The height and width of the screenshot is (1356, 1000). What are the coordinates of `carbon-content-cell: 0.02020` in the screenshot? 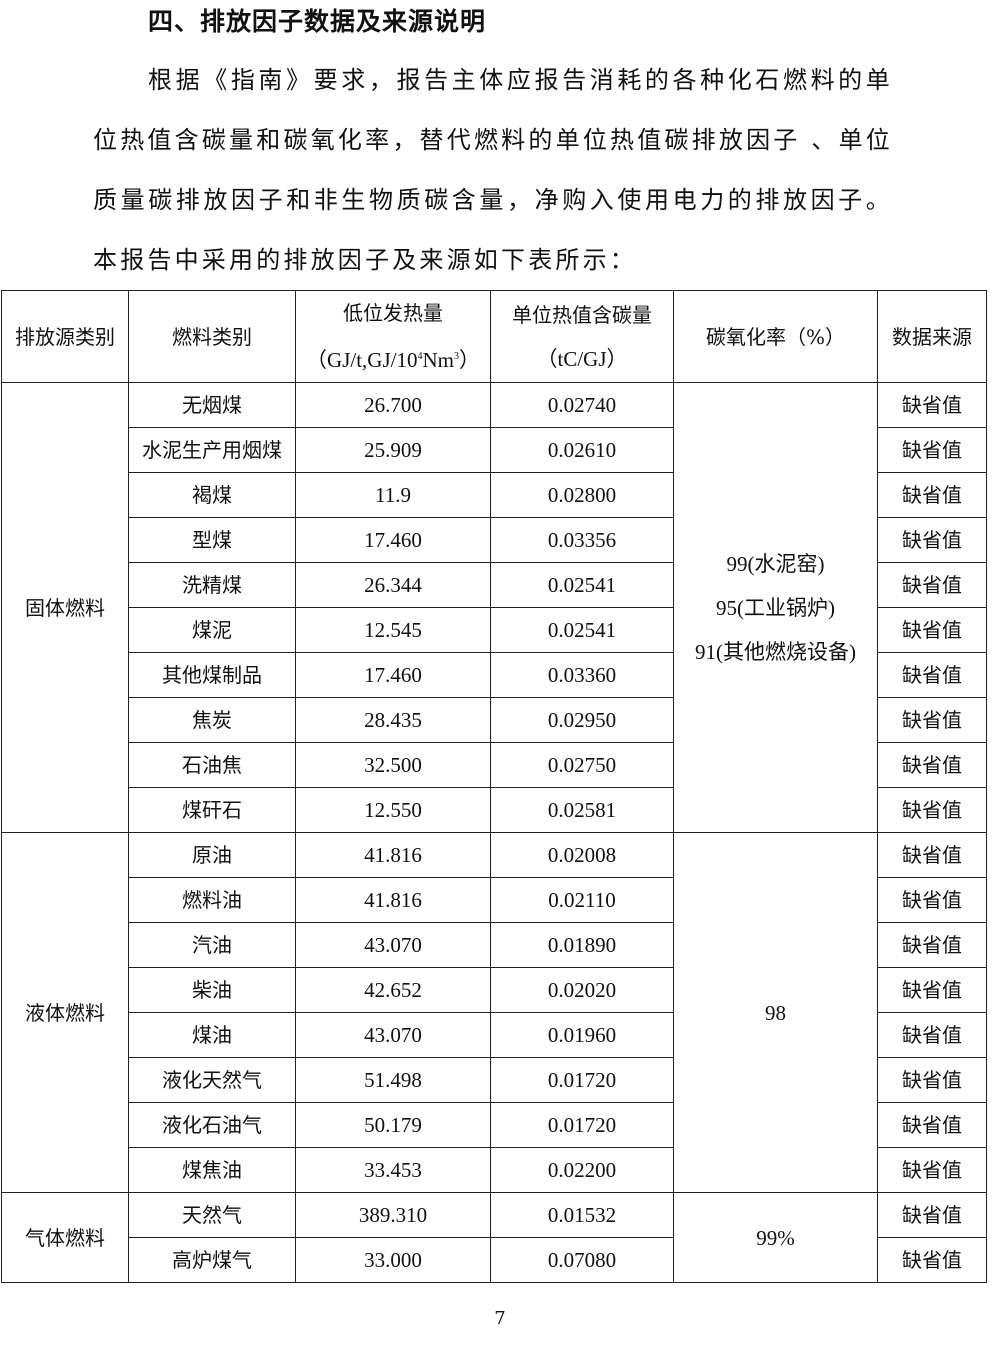 It's located at (582, 990).